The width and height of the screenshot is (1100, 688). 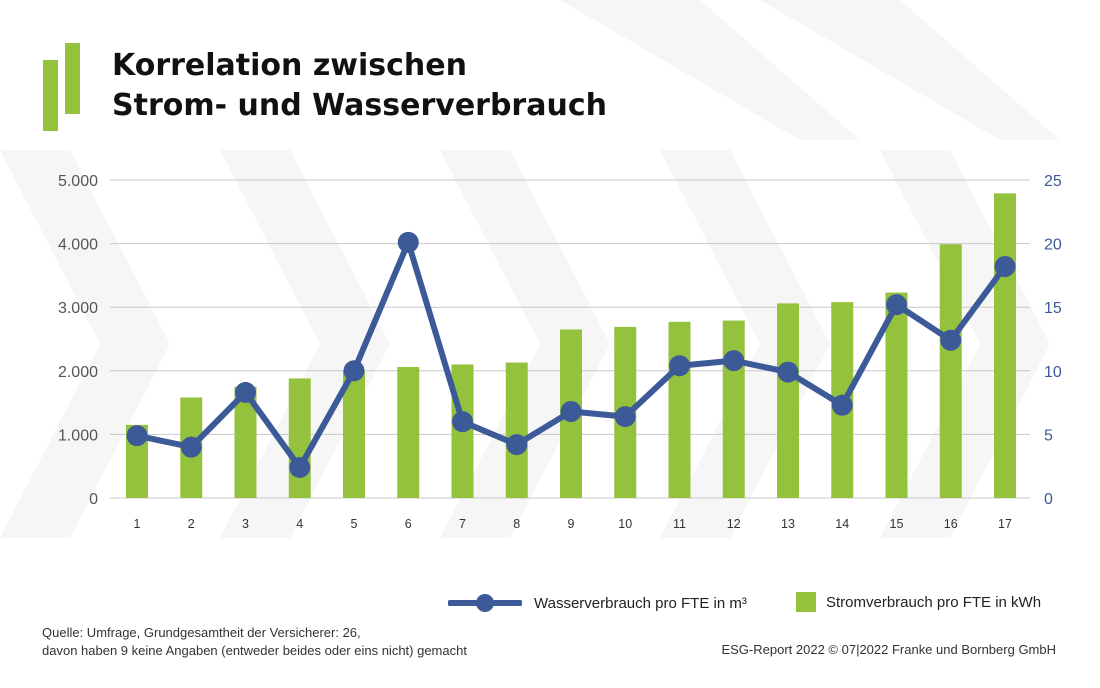 What do you see at coordinates (299, 524) in the screenshot?
I see `x-tick-label: 4` at bounding box center [299, 524].